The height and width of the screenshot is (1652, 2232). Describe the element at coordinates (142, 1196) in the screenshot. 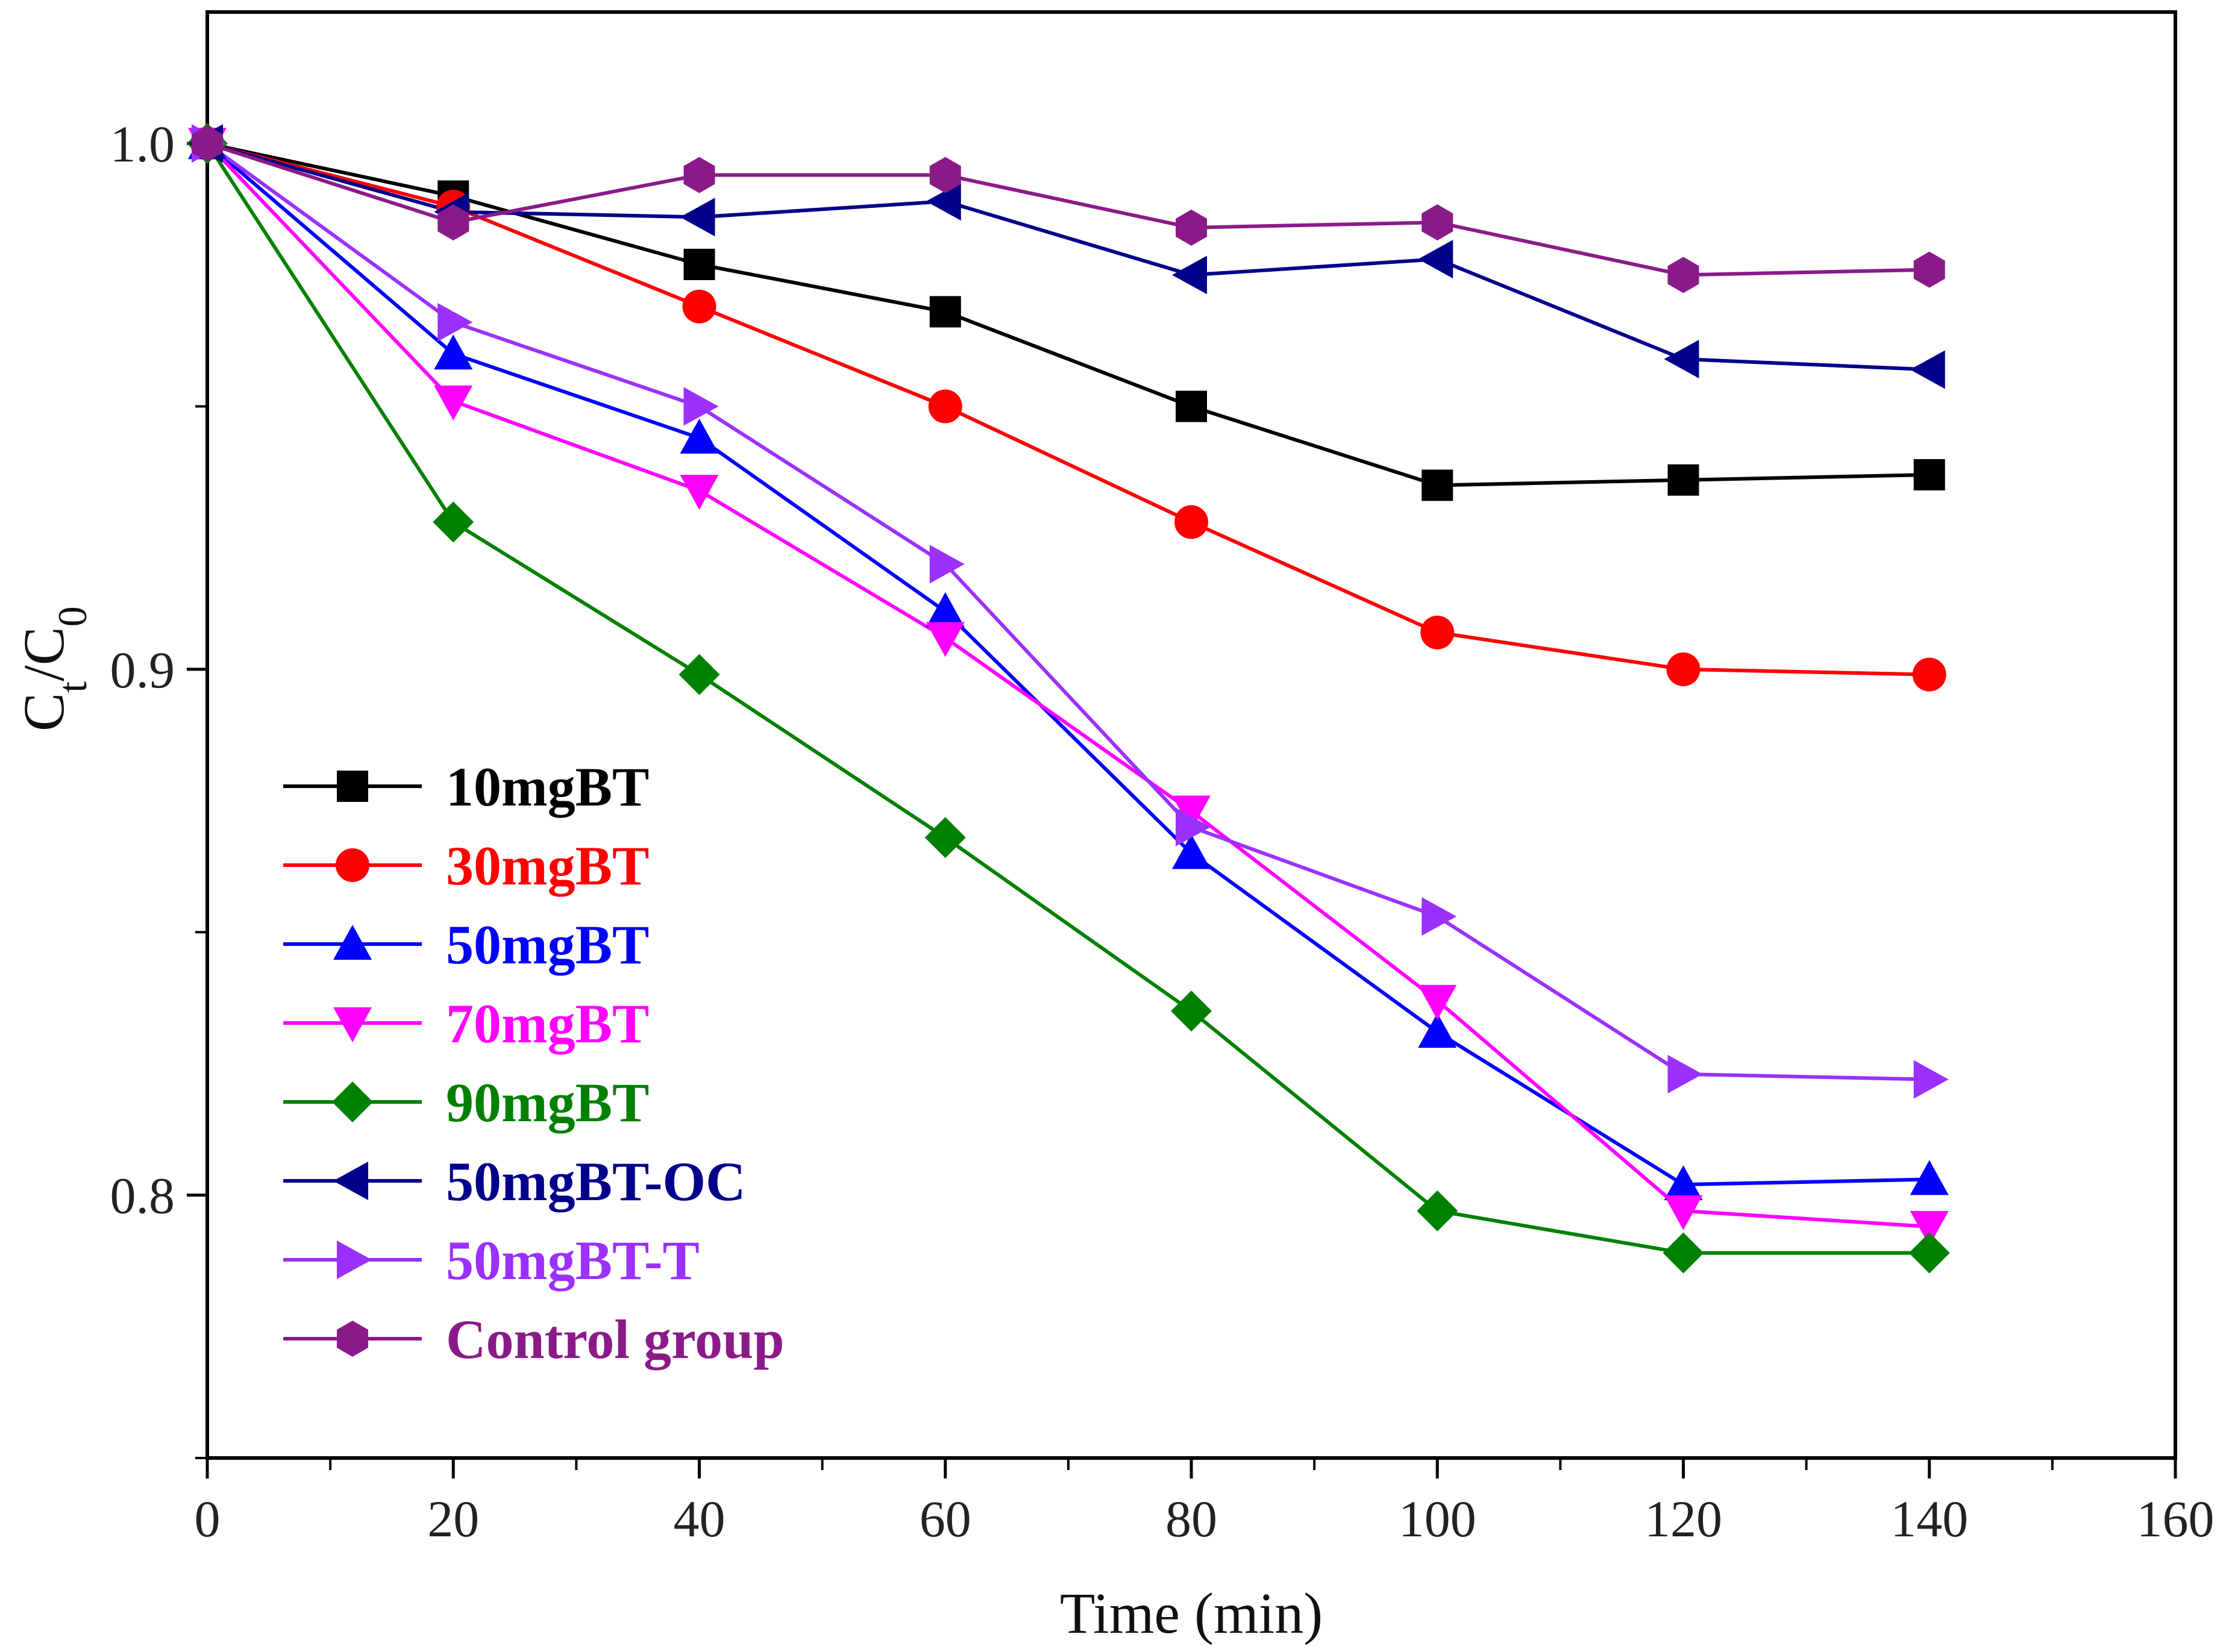

I see `y-tick-label: 0.8` at that location.